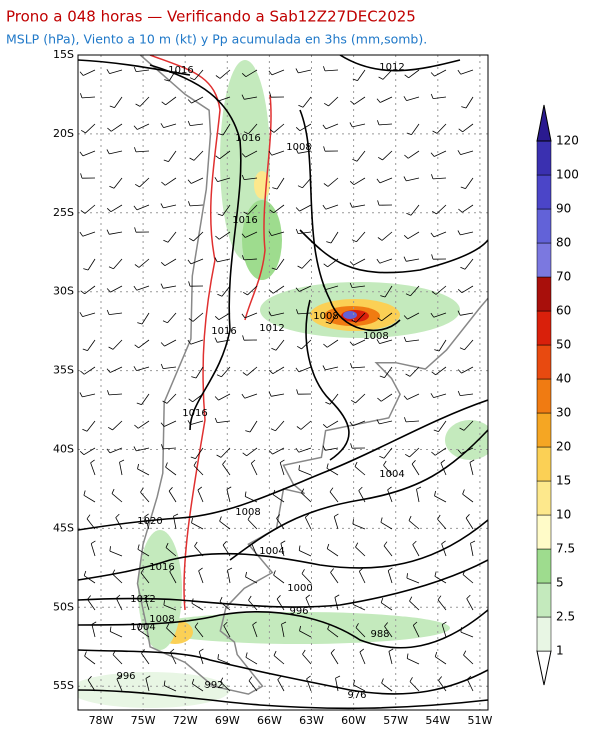 This screenshot has height=750, width=600. Describe the element at coordinates (271, 328) in the screenshot. I see `isobar-label: 1012` at that location.